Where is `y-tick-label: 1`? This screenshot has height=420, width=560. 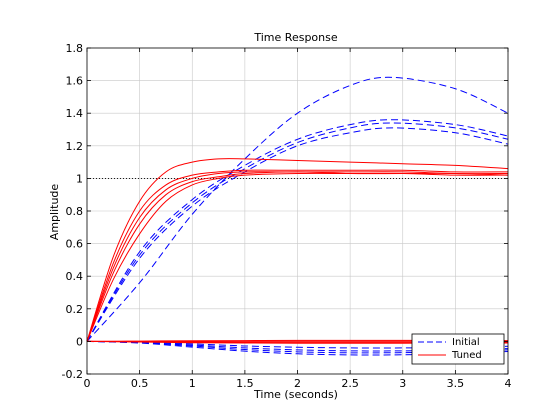
y-tick-label: 1 is located at coordinates (79, 178).